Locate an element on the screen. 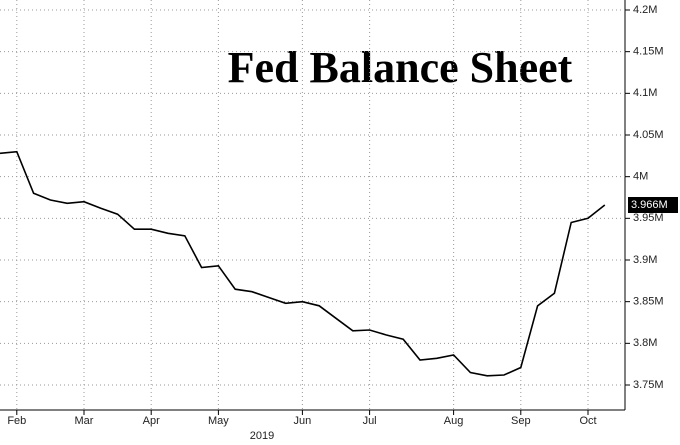  x-axis-label: 2019 is located at coordinates (262, 436).